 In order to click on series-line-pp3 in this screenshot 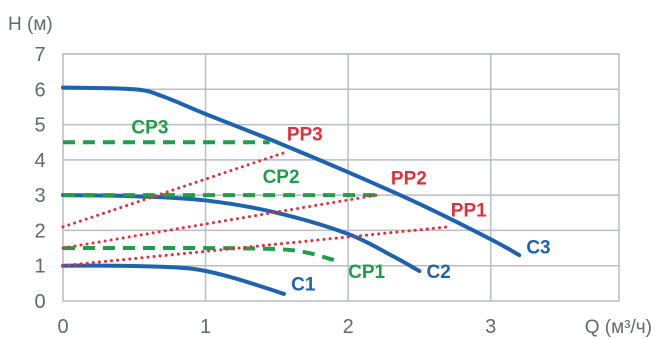, I will do `click(173, 190)`.